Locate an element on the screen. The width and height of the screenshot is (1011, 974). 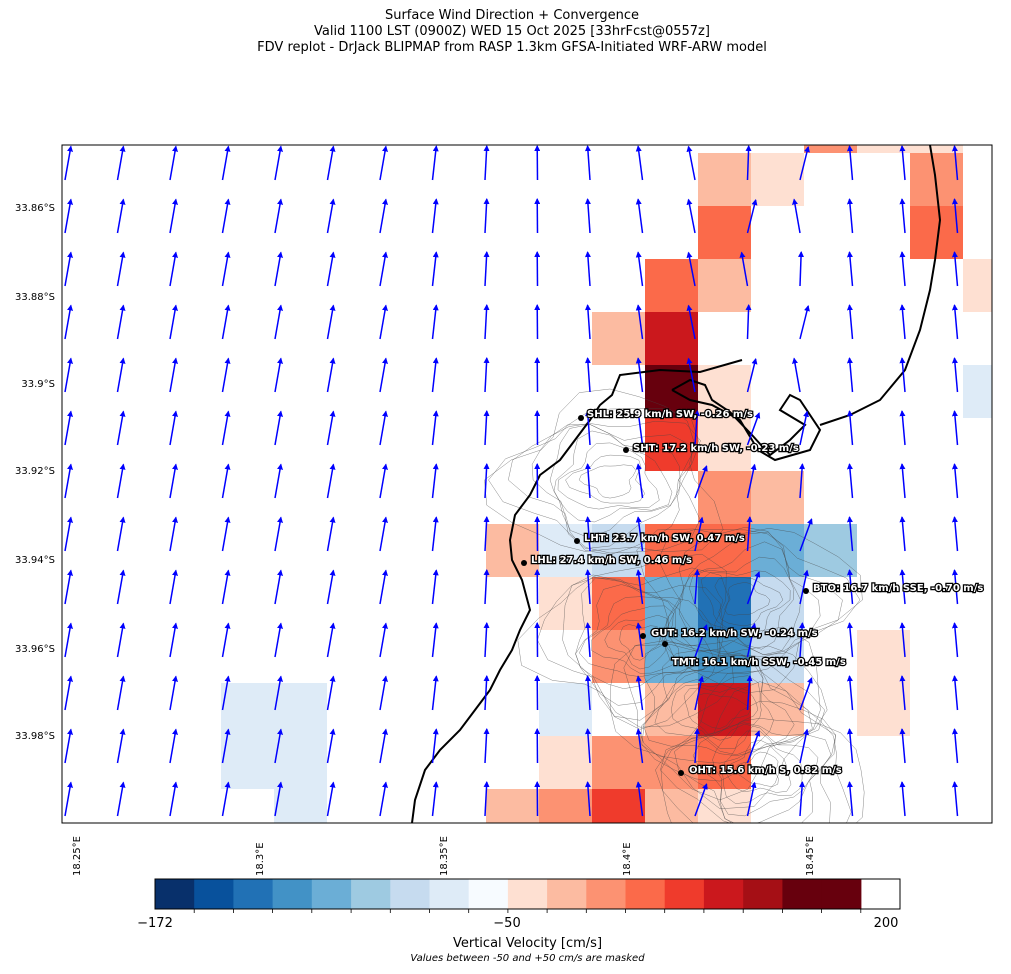
colorbar is located at coordinates (527, 895).